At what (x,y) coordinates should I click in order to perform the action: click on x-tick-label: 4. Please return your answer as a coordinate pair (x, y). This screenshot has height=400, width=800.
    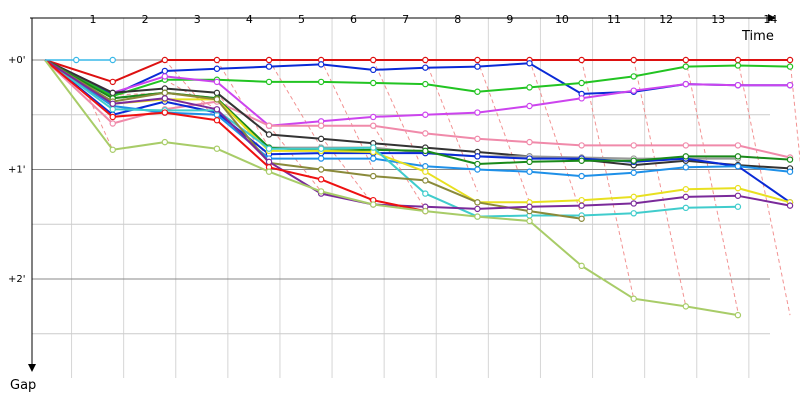
    Looking at the image, I should click on (249, 19).